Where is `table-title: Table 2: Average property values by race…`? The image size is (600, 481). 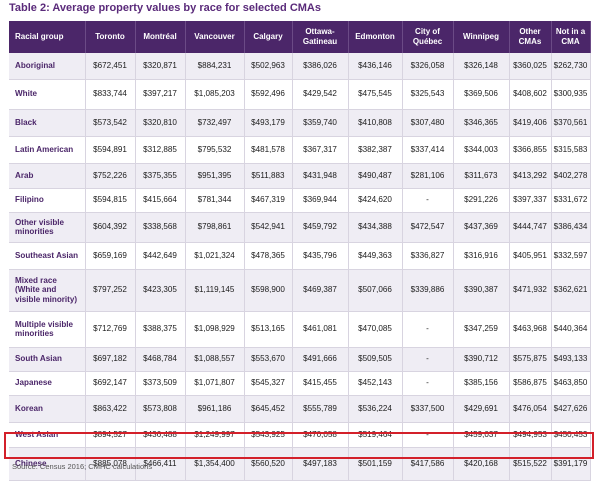 table-title: Table 2: Average property values by race… is located at coordinates (165, 8).